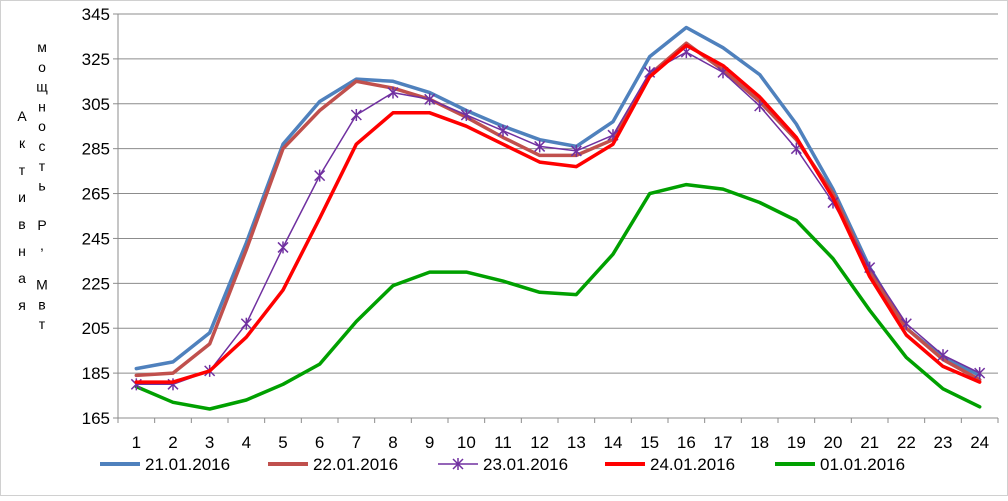 The height and width of the screenshot is (501, 1008). What do you see at coordinates (42, 285) in the screenshot?
I see `axis-title-char: М` at bounding box center [42, 285].